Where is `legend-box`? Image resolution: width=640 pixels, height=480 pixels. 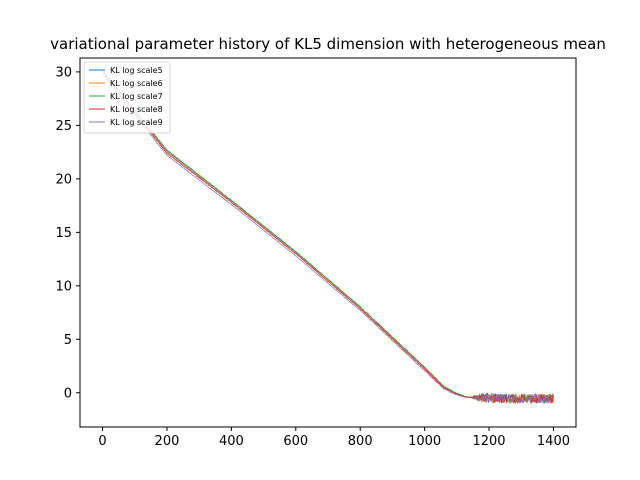 legend-box is located at coordinates (127, 97).